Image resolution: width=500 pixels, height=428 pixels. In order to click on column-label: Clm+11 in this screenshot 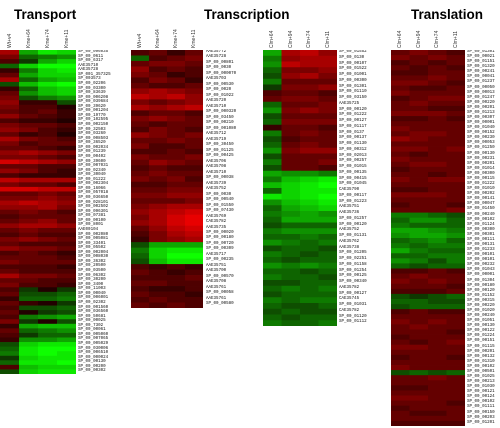, I will do `click(455, 39)`.